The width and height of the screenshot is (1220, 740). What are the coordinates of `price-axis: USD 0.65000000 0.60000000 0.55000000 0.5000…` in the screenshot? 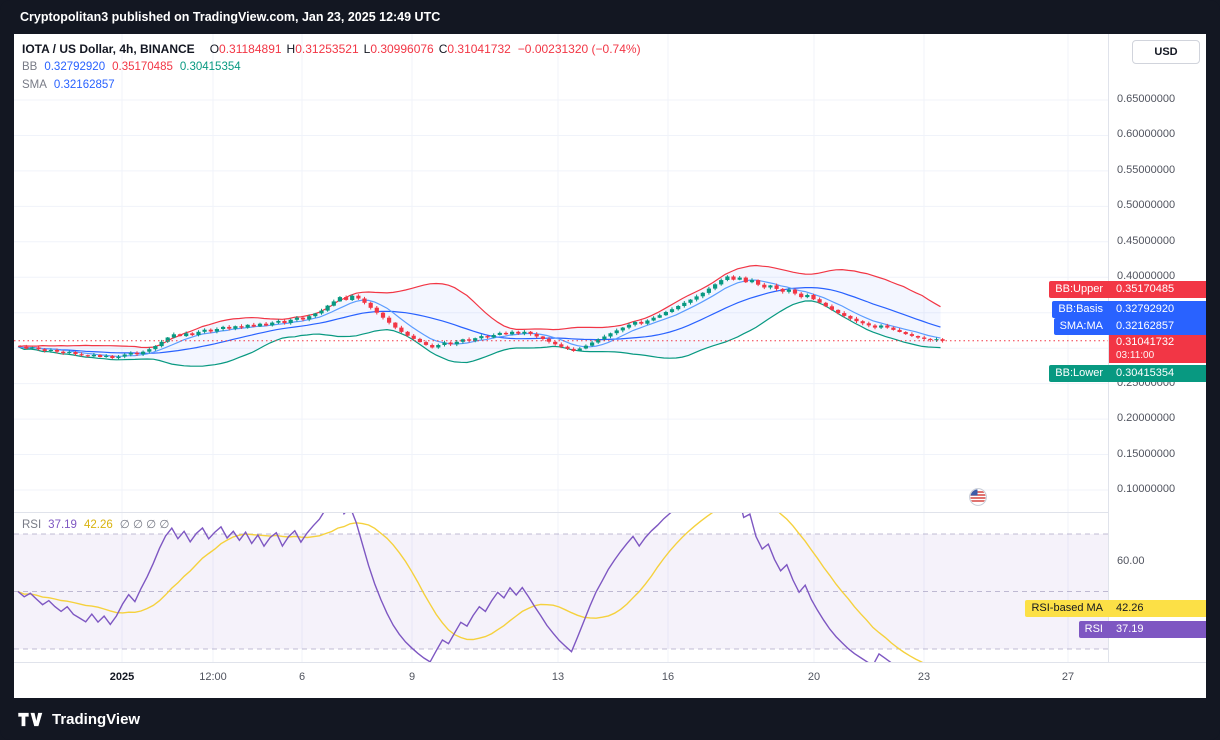 It's located at (1157, 348).